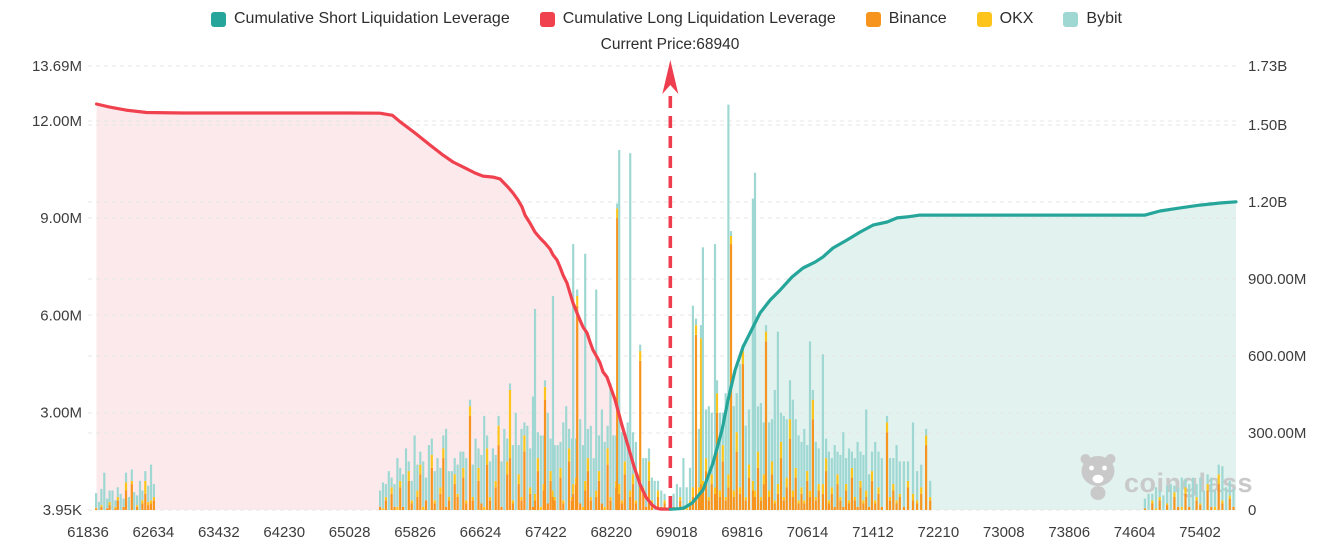  What do you see at coordinates (1004, 19) in the screenshot?
I see `legend-item-okx: OKX` at bounding box center [1004, 19].